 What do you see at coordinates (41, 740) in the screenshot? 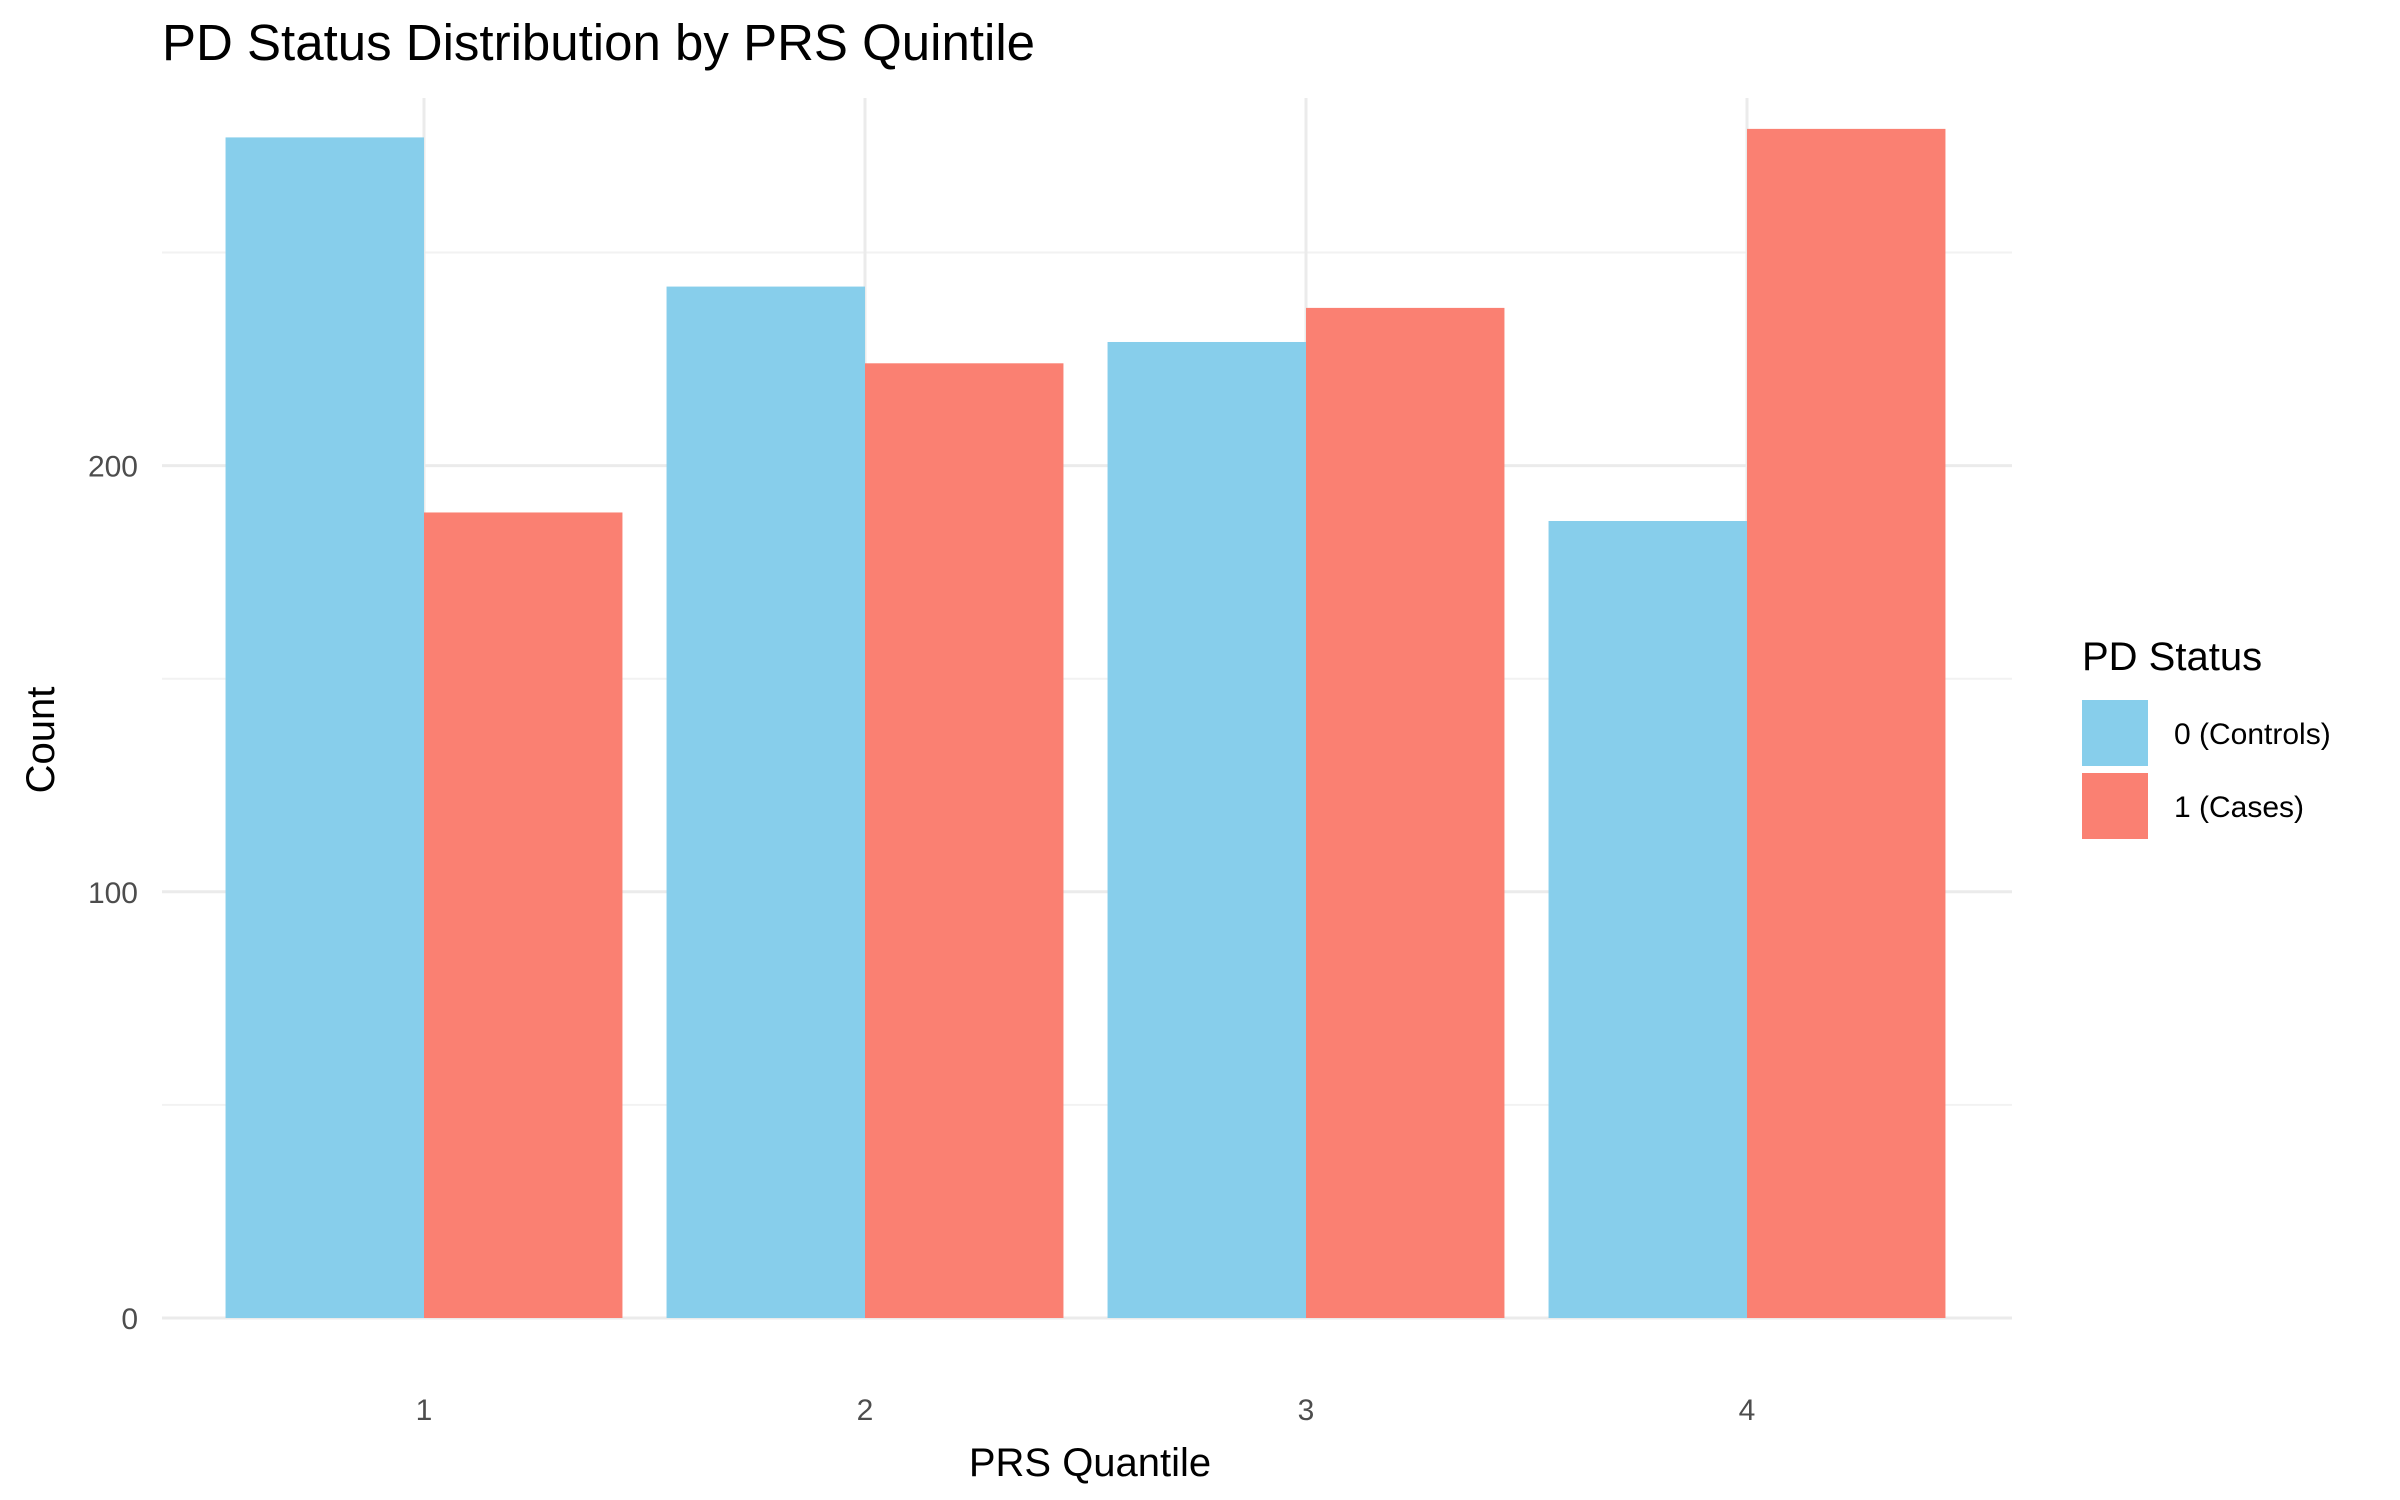
I see `y-axis-title: Count` at bounding box center [41, 740].